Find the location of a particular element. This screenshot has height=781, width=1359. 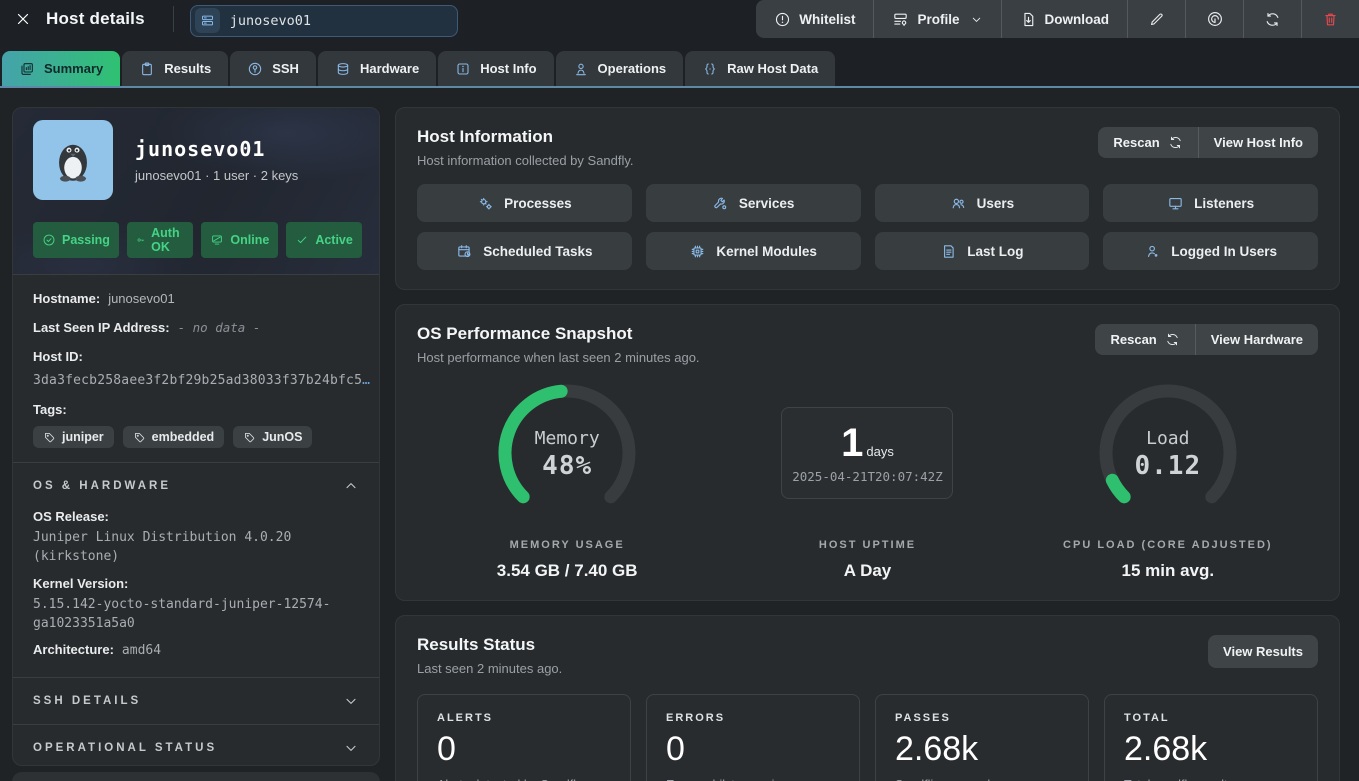

host-info-icon is located at coordinates (463, 69).